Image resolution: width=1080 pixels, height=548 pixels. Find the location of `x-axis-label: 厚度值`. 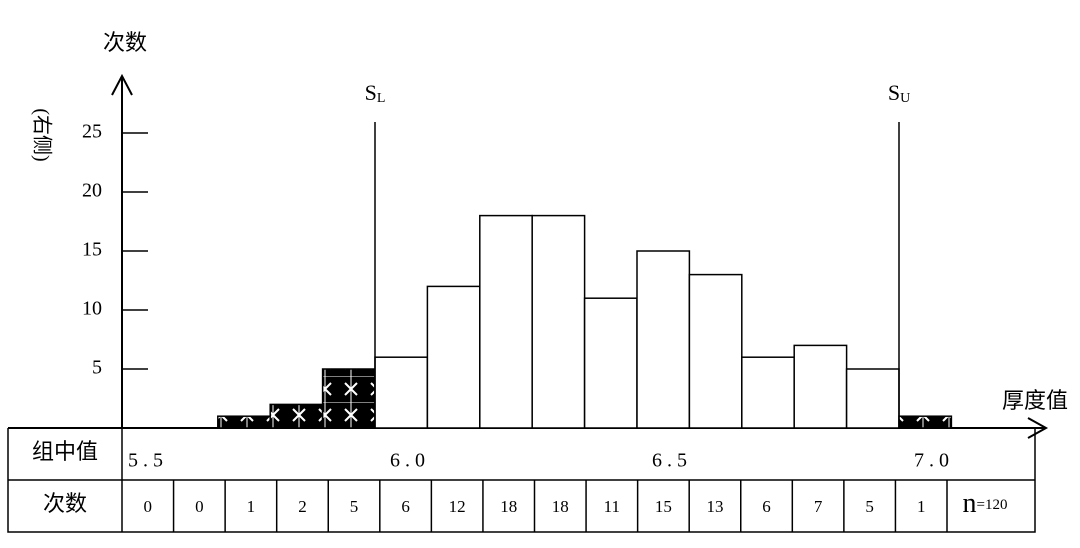

x-axis-label: 厚度值 is located at coordinates (1035, 400).